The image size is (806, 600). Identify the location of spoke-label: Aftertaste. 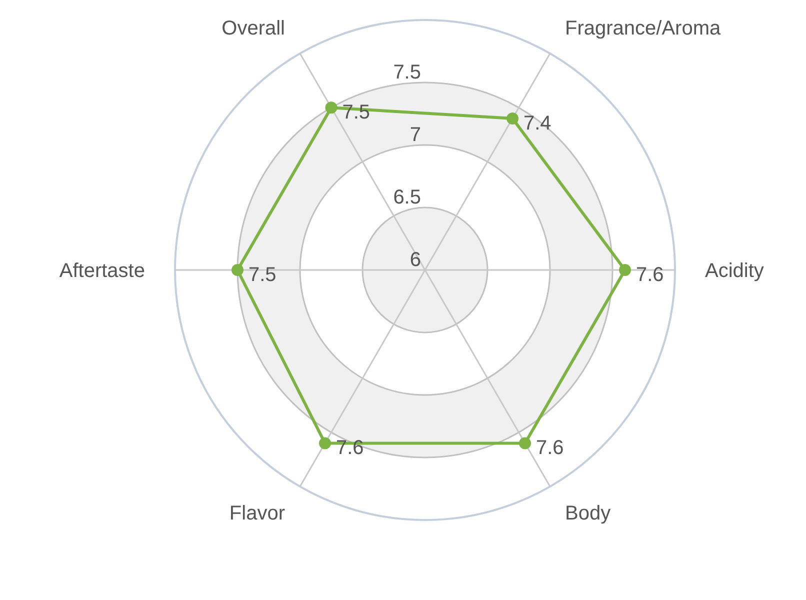
(102, 271).